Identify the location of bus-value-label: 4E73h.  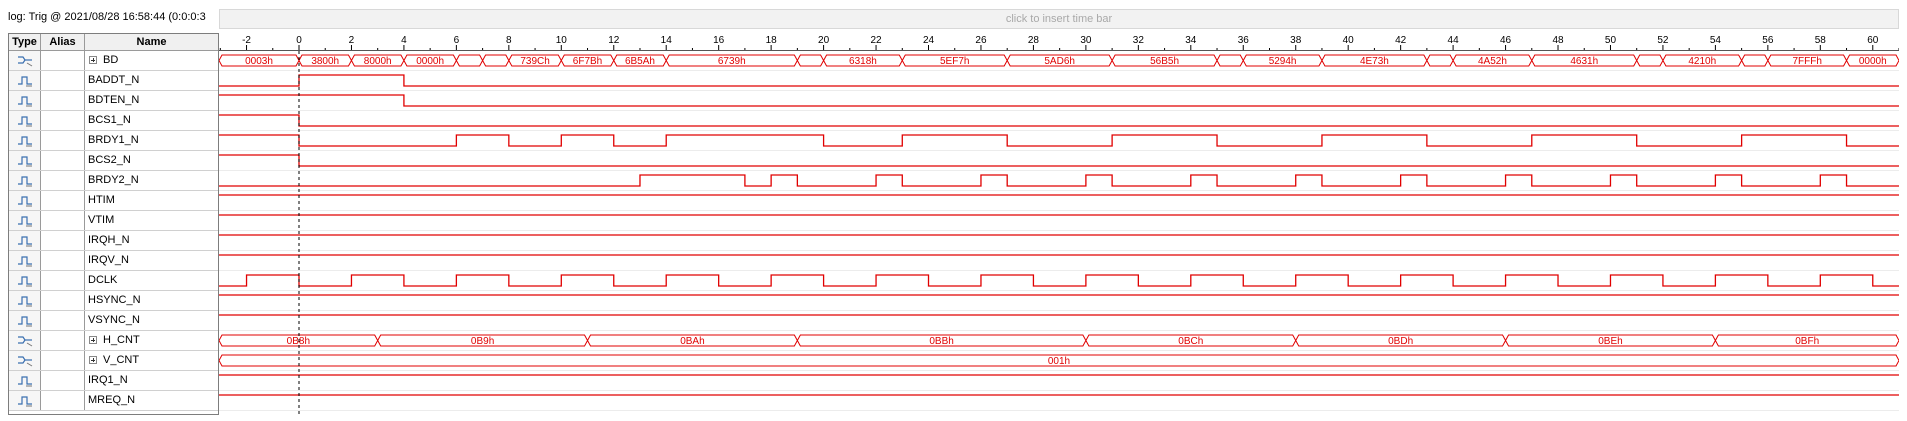
(1374, 61).